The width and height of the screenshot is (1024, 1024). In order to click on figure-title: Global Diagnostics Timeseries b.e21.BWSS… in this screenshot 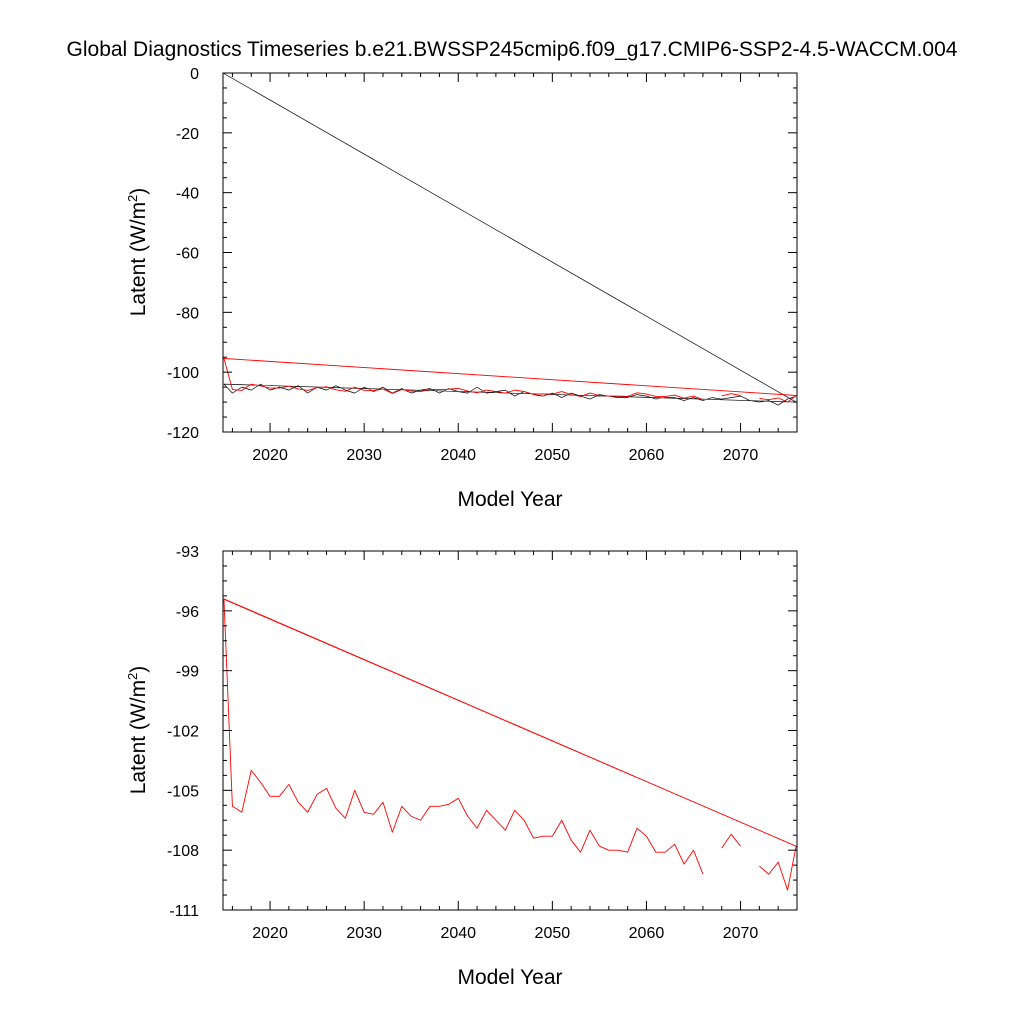, I will do `click(512, 49)`.